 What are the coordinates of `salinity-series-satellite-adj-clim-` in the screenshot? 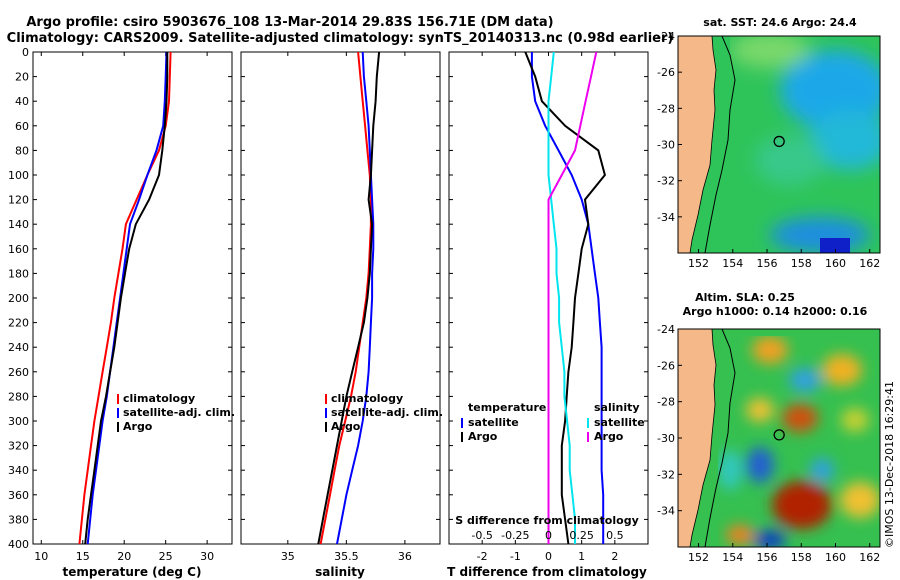 It's located at (355, 298).